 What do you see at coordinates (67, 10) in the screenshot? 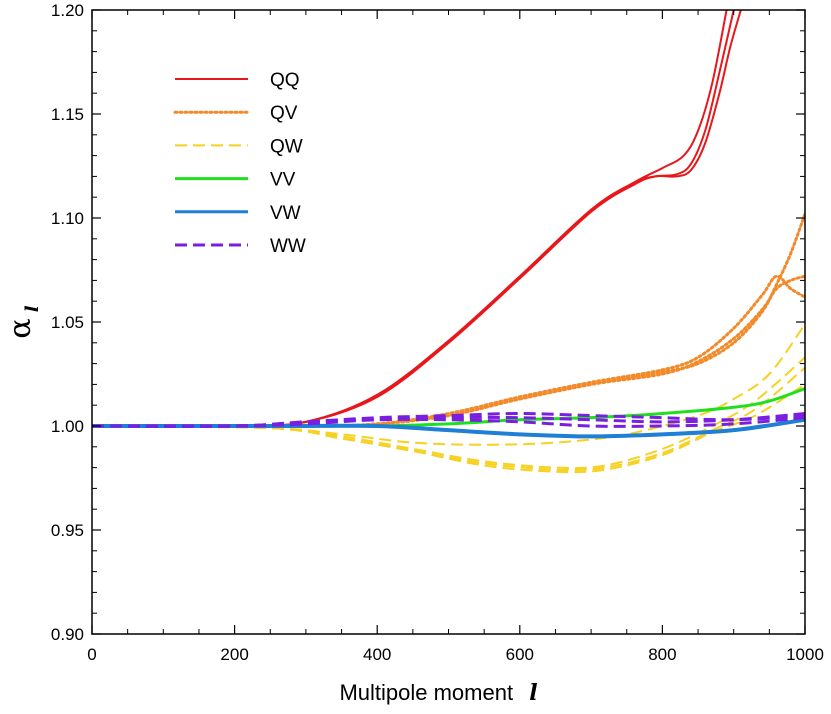
I see `y-tick-label: 1.20` at bounding box center [67, 10].